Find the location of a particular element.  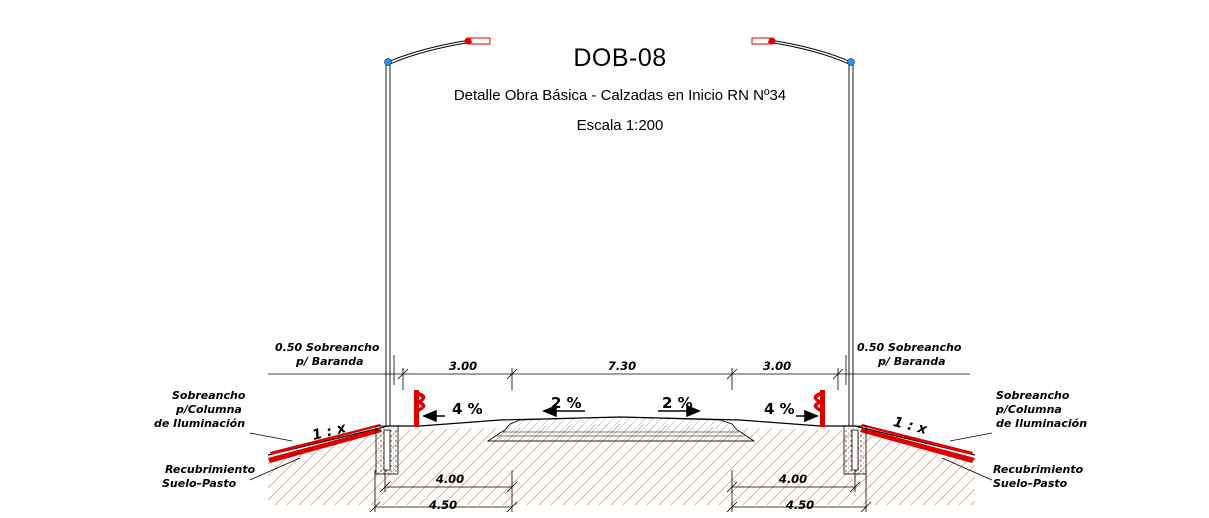

foundation-right-core is located at coordinates (855, 450).